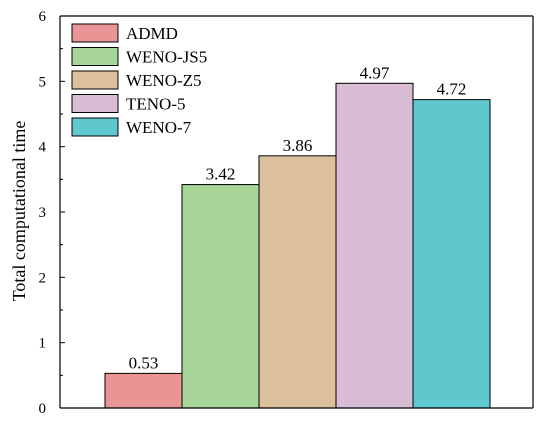  I want to click on legend: ADMD WENO-JS5 WENO-Z5 TENO-5 WENO-7, so click(139, 80).